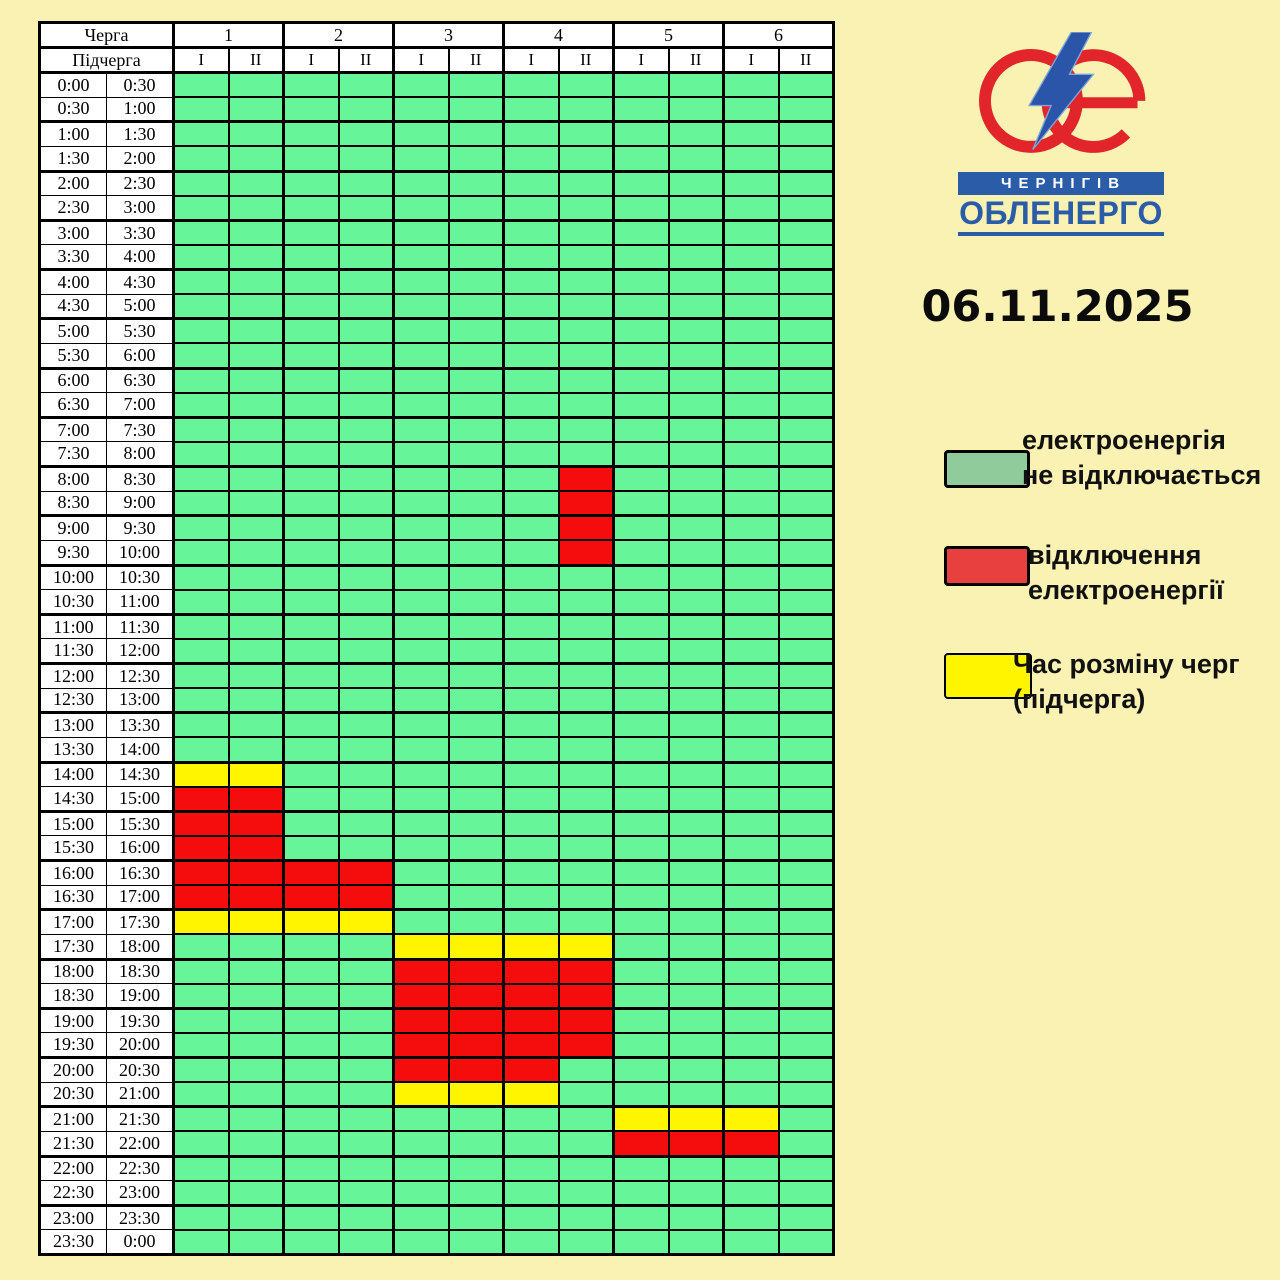  What do you see at coordinates (73, 676) in the screenshot?
I see `time-start-cell: 12:00` at bounding box center [73, 676].